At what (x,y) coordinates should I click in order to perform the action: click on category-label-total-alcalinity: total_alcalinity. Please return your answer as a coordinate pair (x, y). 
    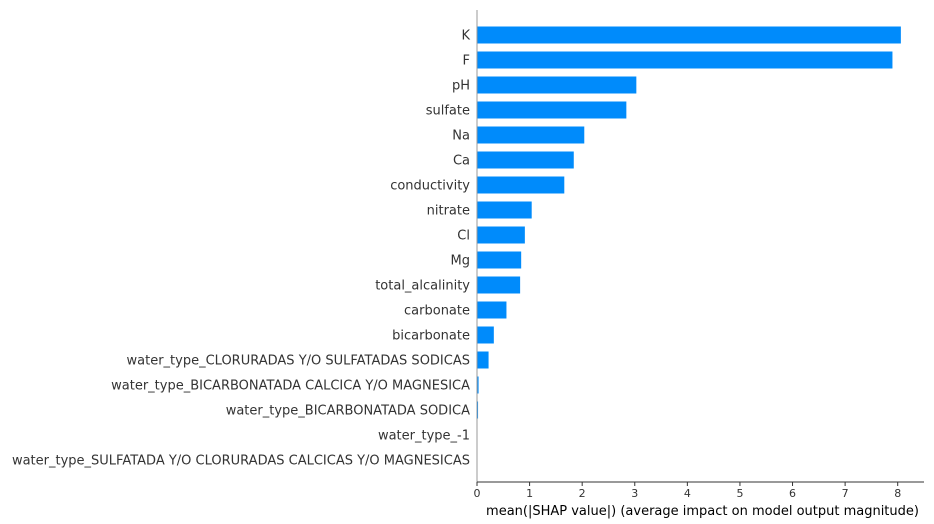
    Looking at the image, I should click on (422, 286).